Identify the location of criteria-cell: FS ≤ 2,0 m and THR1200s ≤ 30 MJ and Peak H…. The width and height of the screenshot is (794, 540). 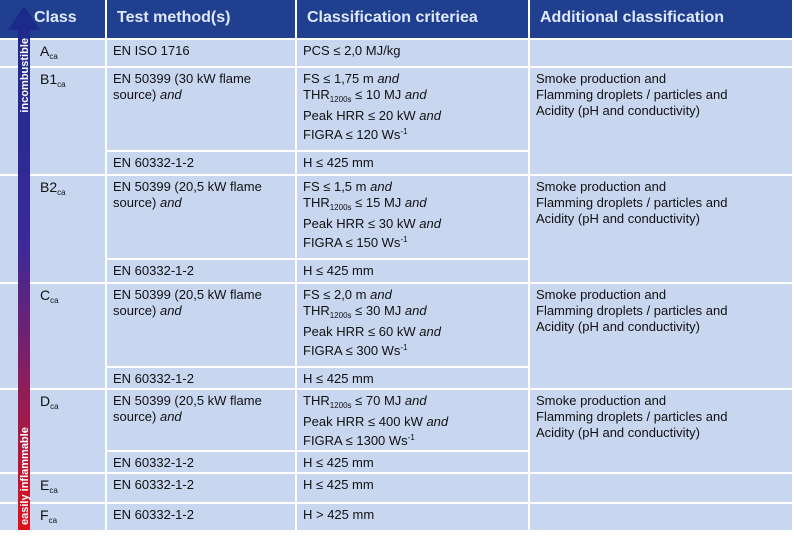
(412, 325).